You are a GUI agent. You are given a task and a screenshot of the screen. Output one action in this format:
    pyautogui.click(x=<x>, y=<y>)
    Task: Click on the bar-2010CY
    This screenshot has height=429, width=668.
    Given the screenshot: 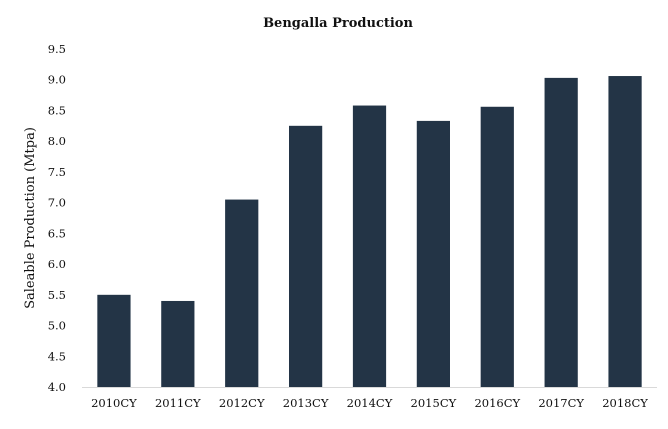 What is the action you would take?
    pyautogui.click(x=114, y=340)
    